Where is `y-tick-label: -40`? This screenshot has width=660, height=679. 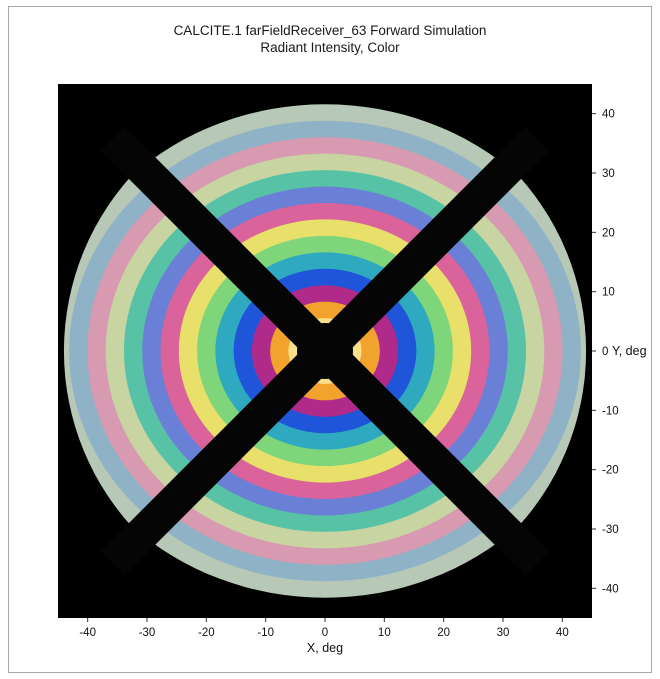 y-tick-label: -40 is located at coordinates (610, 589).